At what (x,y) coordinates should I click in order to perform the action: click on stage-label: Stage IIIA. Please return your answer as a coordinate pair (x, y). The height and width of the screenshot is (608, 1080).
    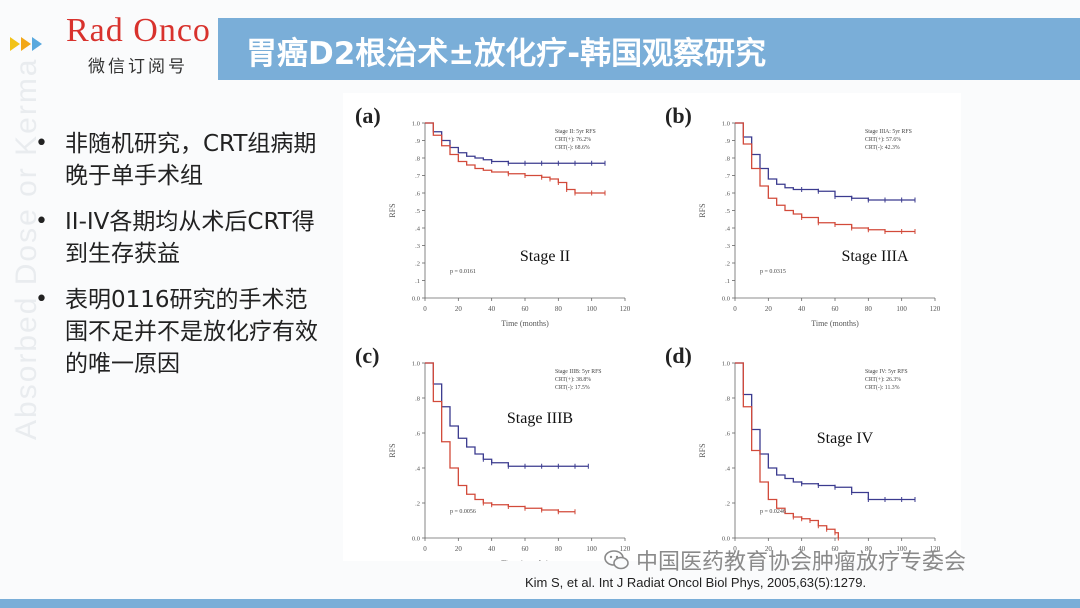
    Looking at the image, I should click on (875, 256).